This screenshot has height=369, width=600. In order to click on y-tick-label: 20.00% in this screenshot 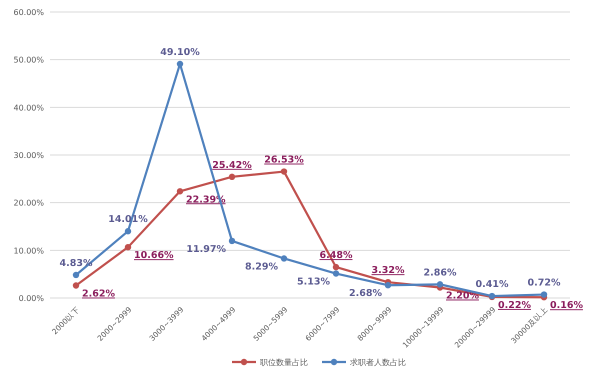, I will do `click(28, 203)`.